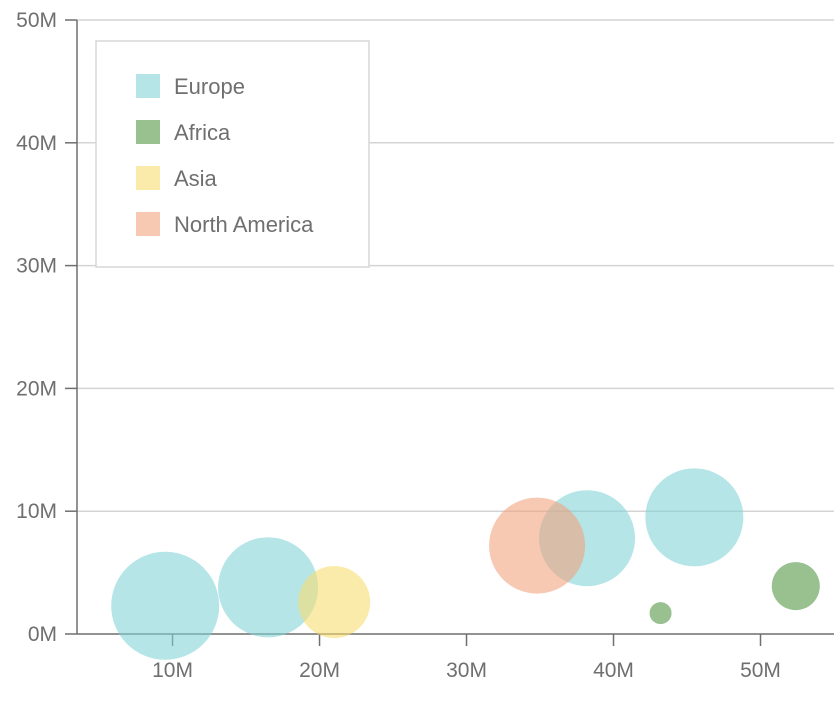  Describe the element at coordinates (244, 224) in the screenshot. I see `legend-label-3: North America` at that location.